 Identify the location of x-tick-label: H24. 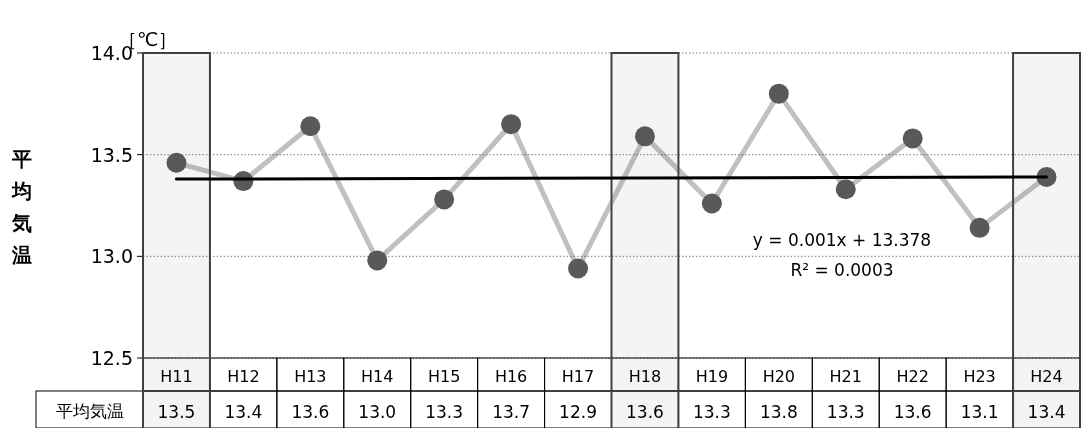
(1046, 376).